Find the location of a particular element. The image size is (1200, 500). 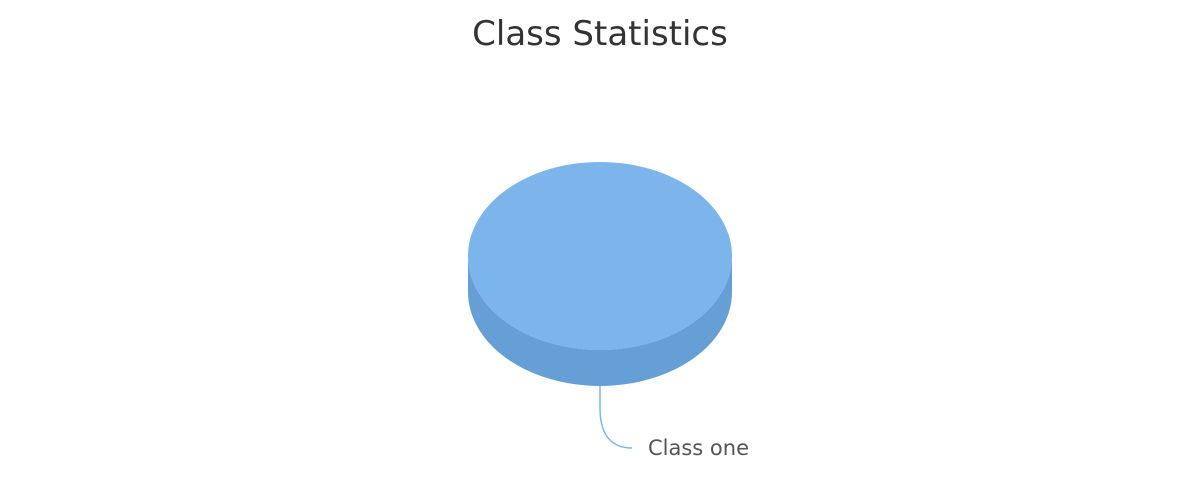

chart-title: Class Statistics is located at coordinates (600, 34).